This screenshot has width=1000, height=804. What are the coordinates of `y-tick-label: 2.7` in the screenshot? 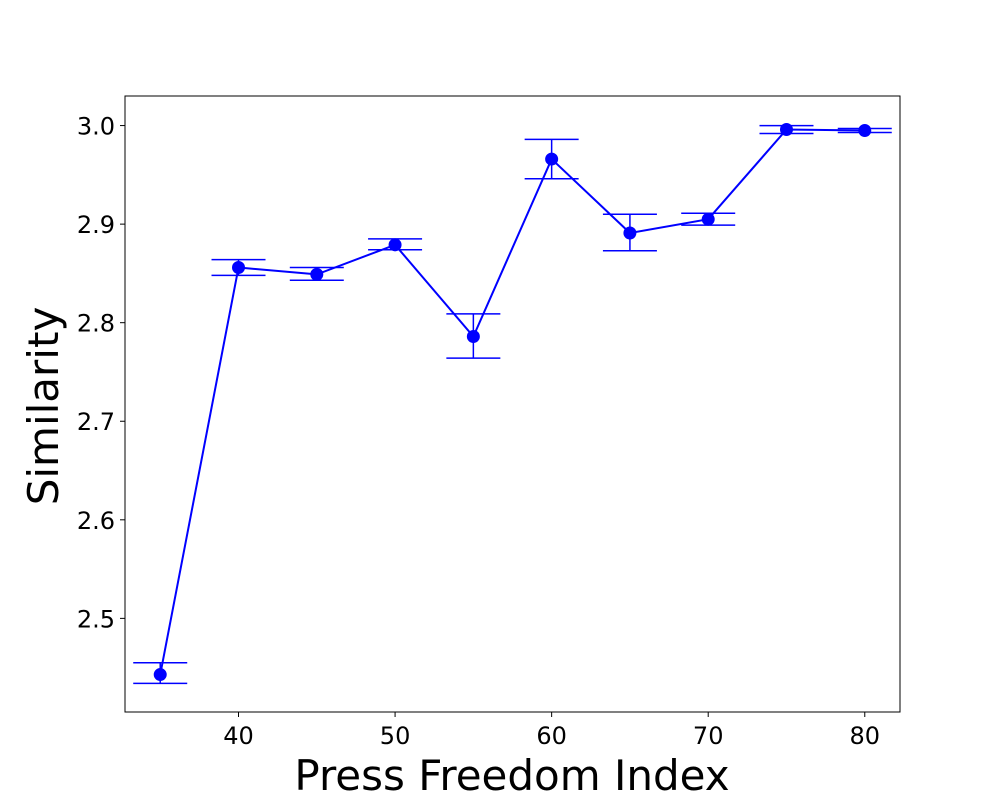 It's located at (96, 422).